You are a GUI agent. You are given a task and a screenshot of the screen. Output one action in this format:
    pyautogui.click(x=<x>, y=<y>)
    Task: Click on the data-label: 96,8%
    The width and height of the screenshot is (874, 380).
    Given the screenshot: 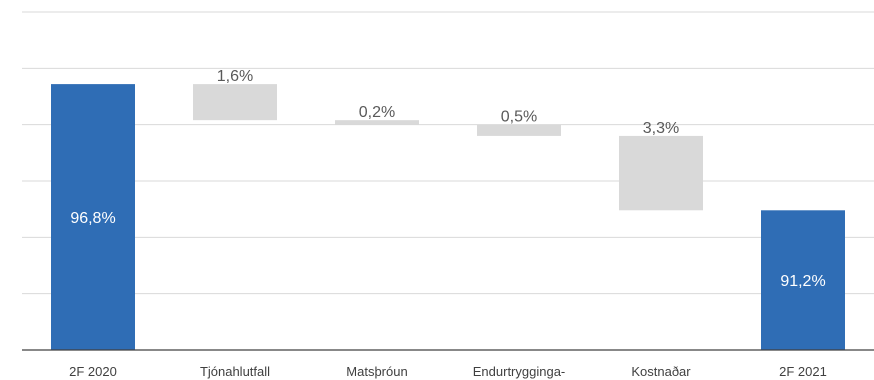 What is the action you would take?
    pyautogui.click(x=92, y=218)
    